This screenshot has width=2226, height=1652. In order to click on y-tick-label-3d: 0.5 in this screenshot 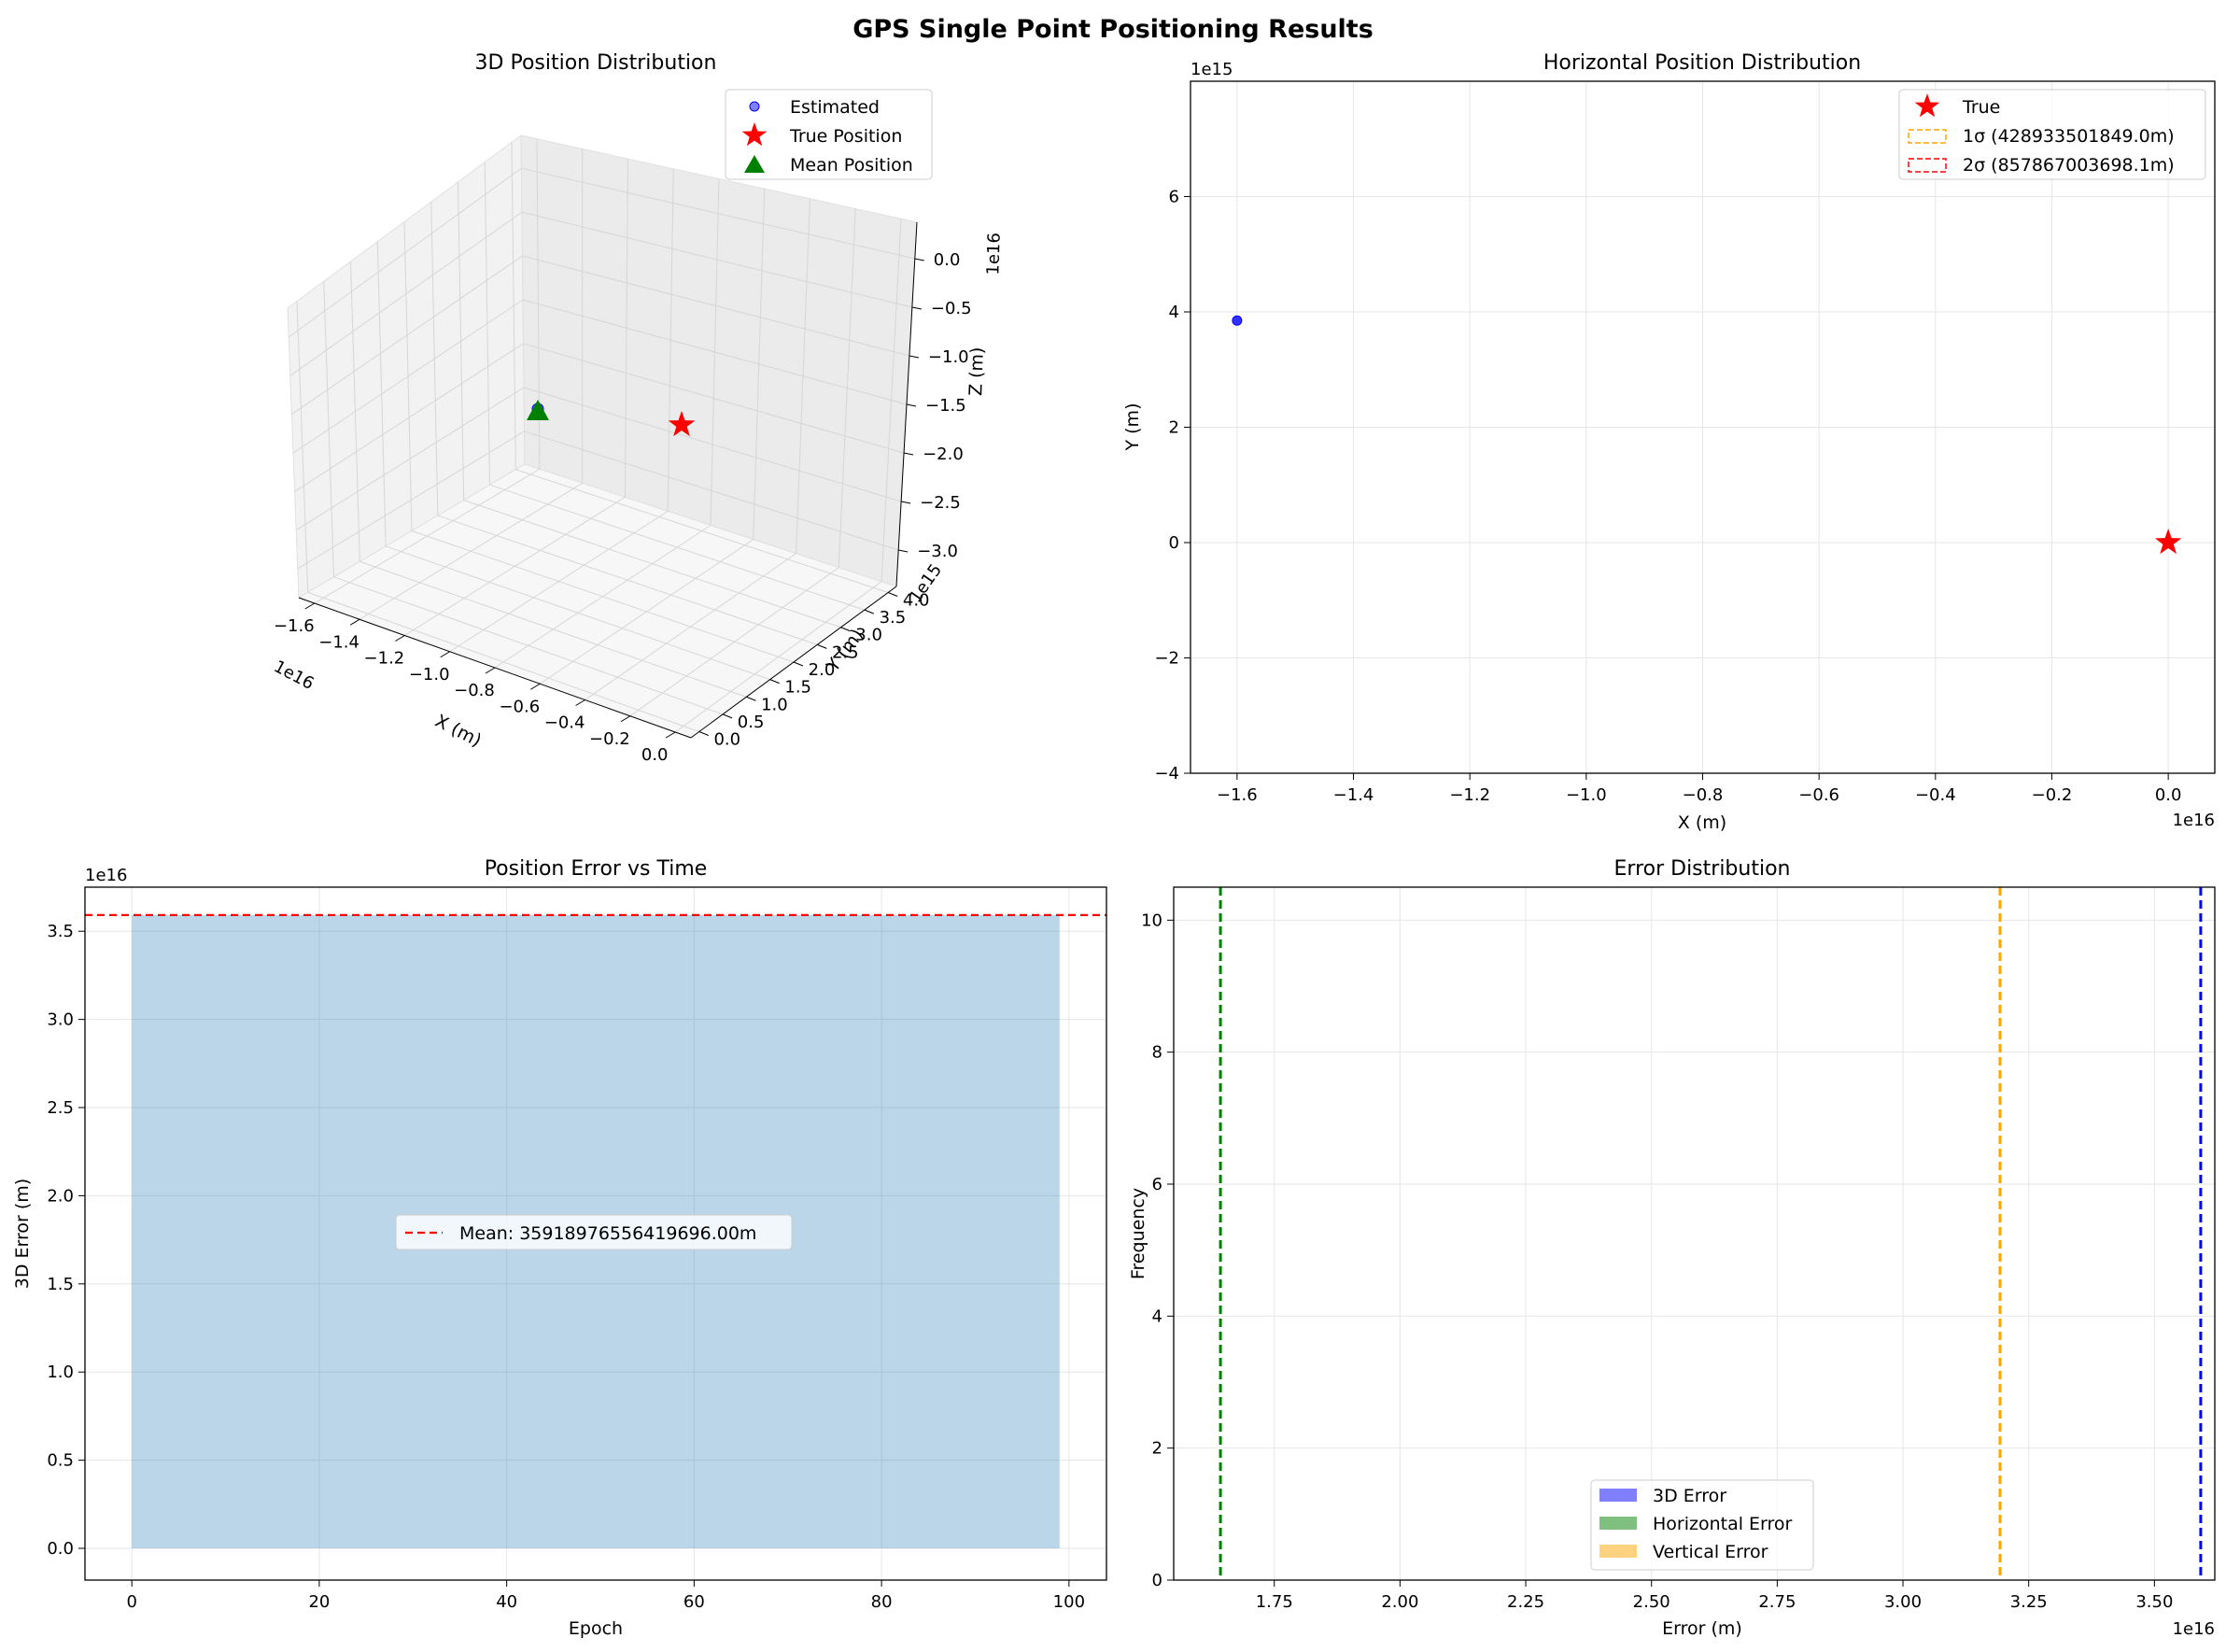, I will do `click(751, 722)`.